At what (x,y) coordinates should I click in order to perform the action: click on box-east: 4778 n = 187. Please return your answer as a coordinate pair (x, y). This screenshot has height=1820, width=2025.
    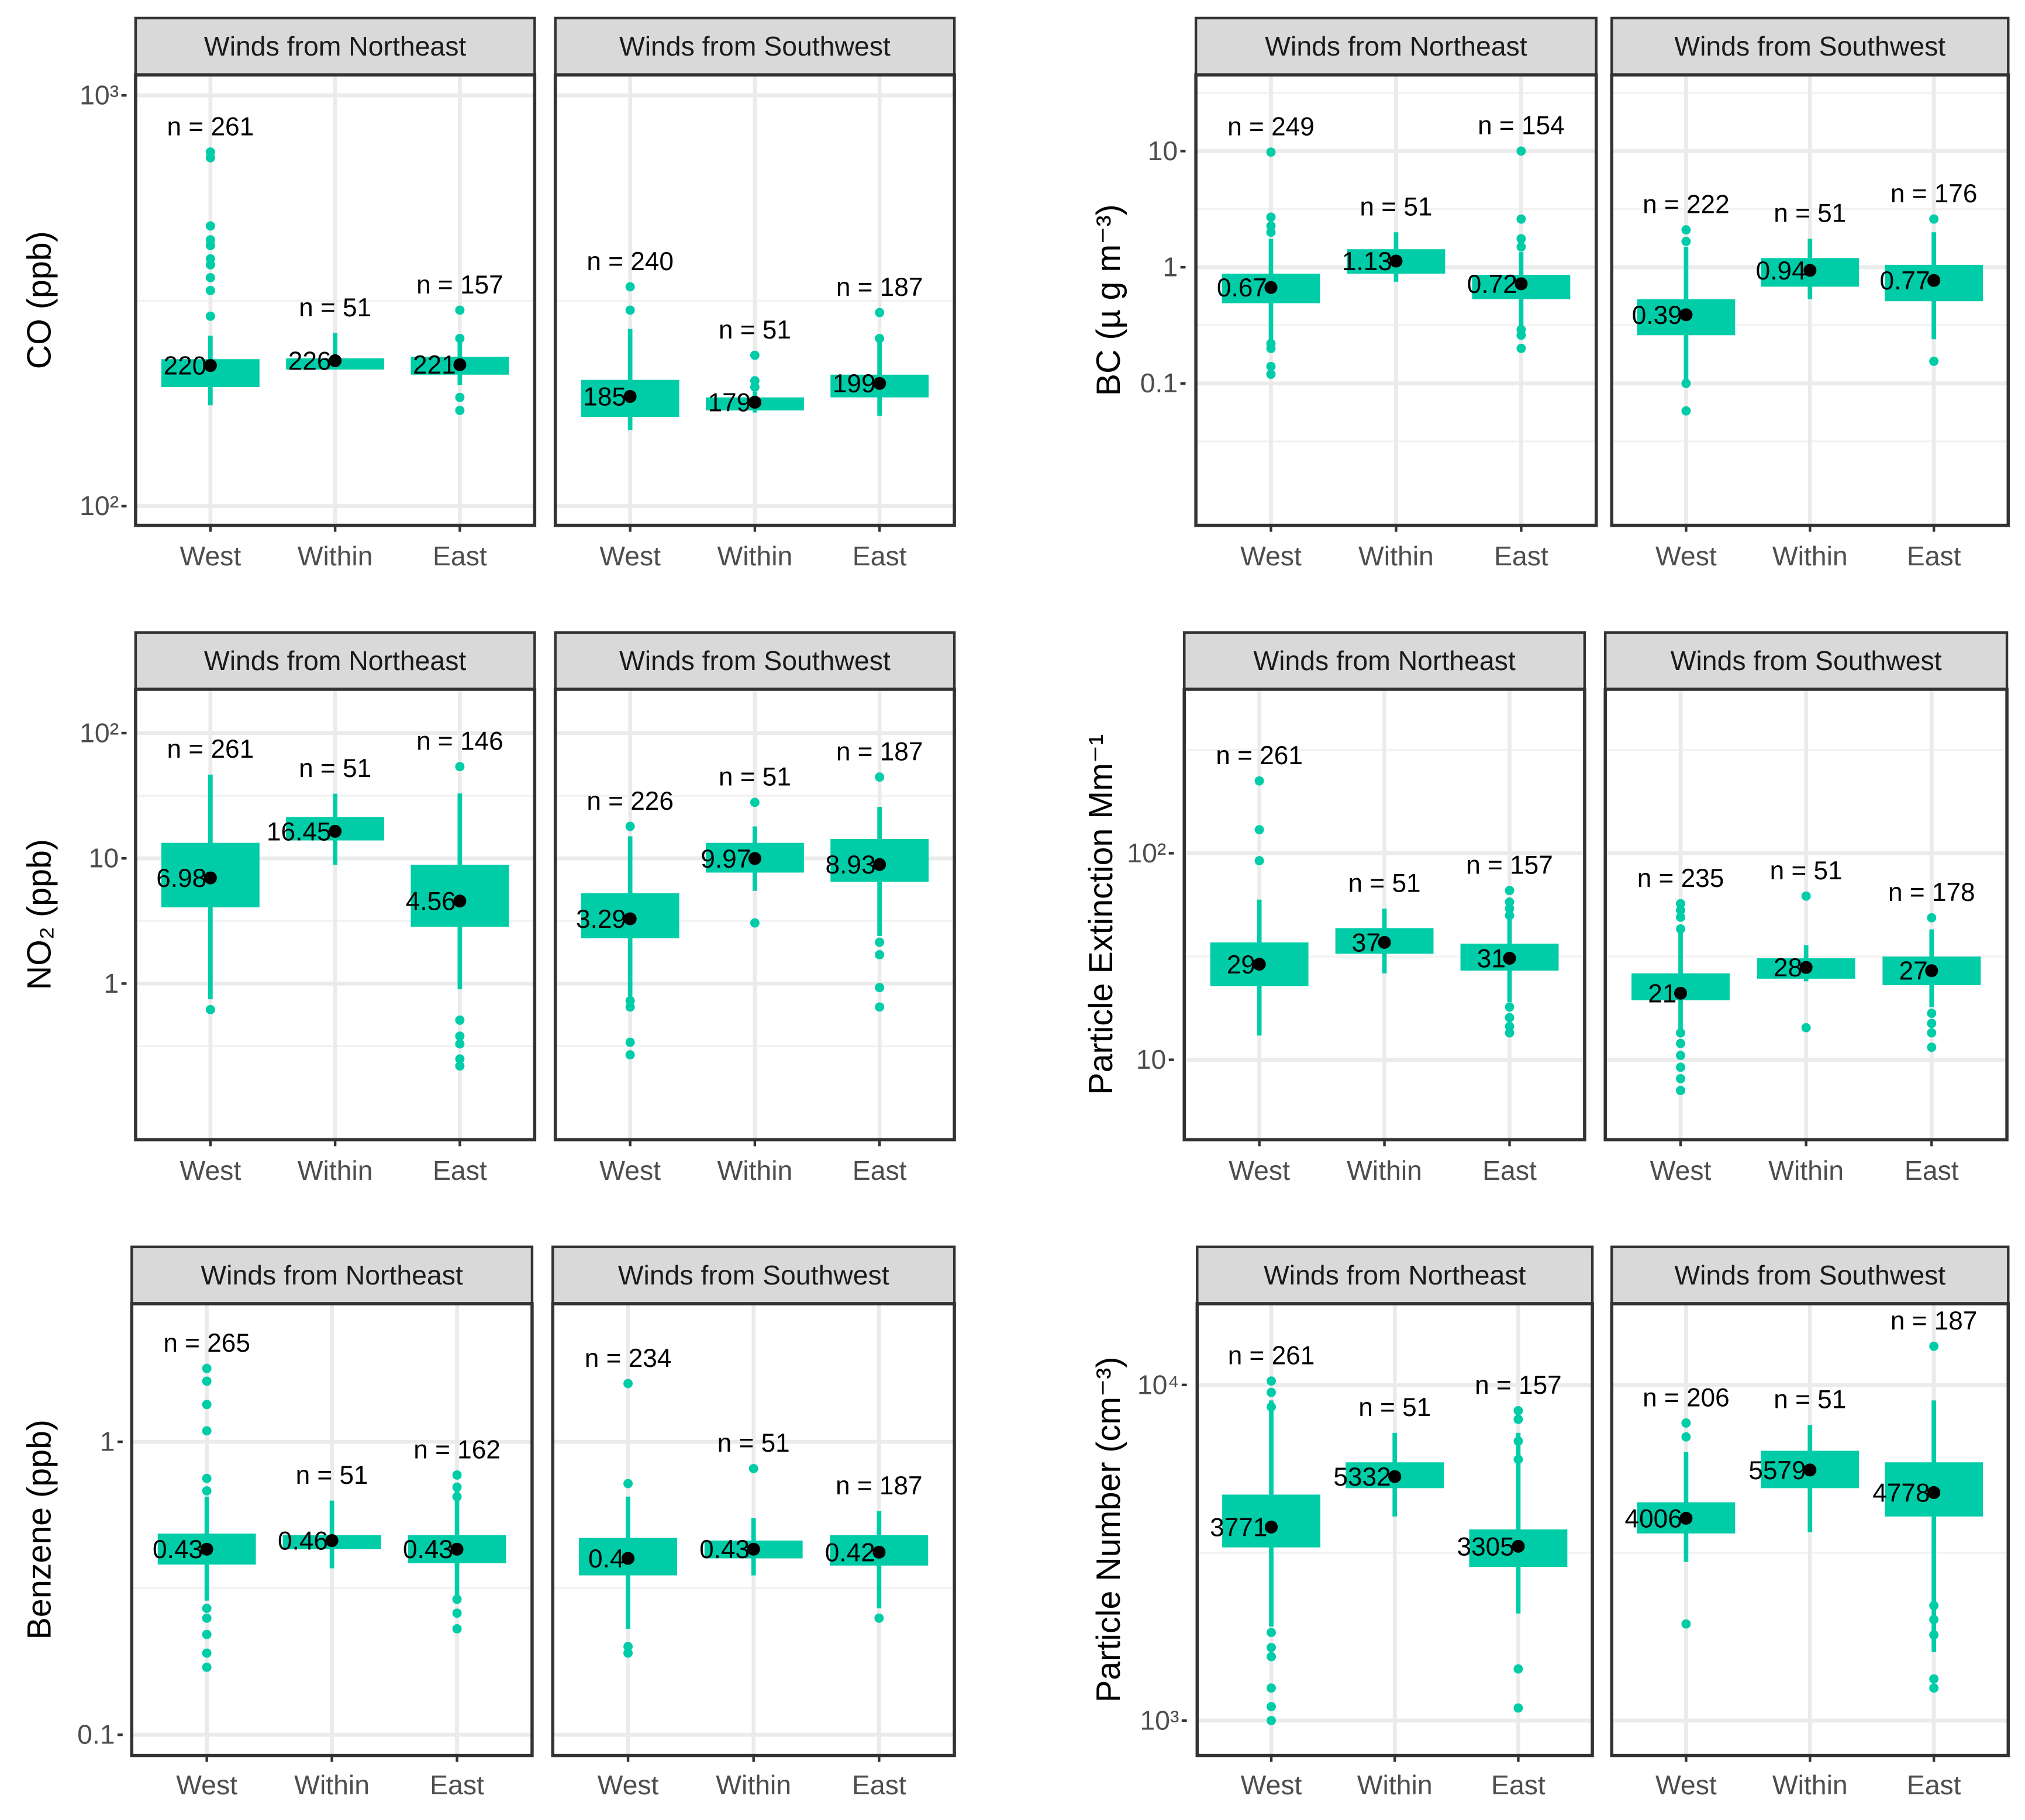
    Looking at the image, I should click on (1927, 1500).